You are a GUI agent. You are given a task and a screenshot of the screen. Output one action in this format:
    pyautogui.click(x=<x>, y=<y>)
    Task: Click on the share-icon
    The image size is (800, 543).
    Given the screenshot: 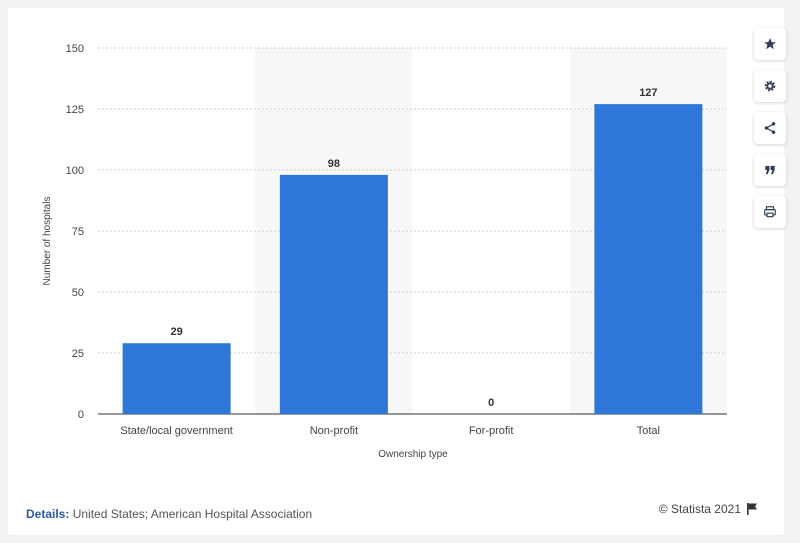 What is the action you would take?
    pyautogui.click(x=770, y=128)
    